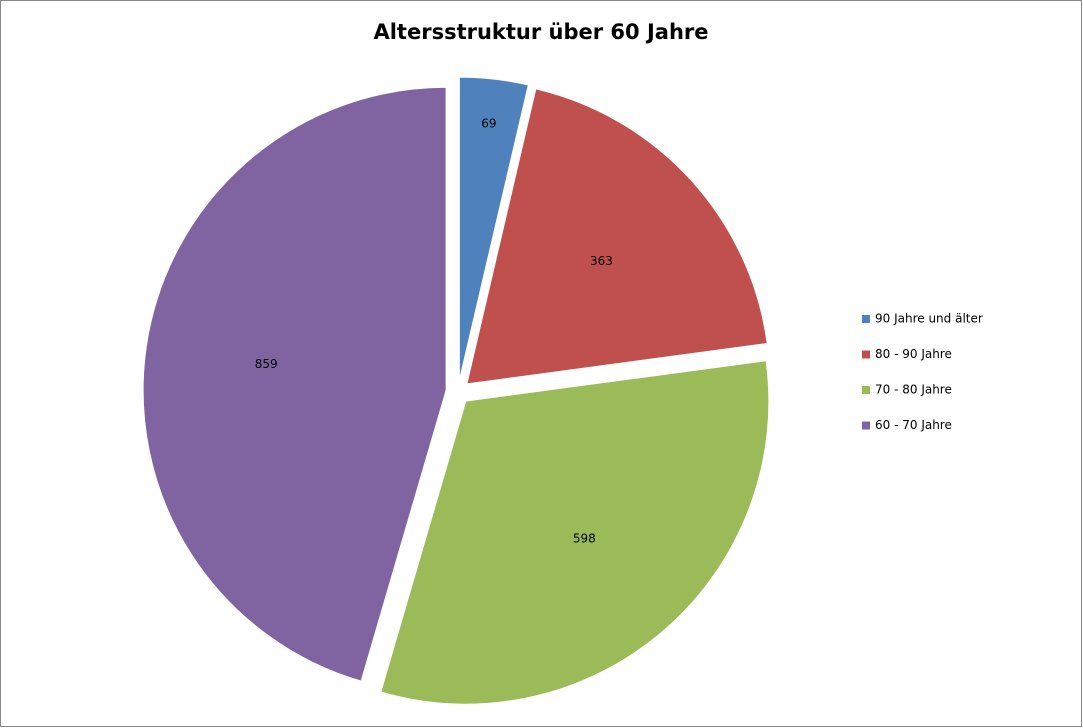  What do you see at coordinates (913, 390) in the screenshot?
I see `legend-label: 70 - 80 Jahre` at bounding box center [913, 390].